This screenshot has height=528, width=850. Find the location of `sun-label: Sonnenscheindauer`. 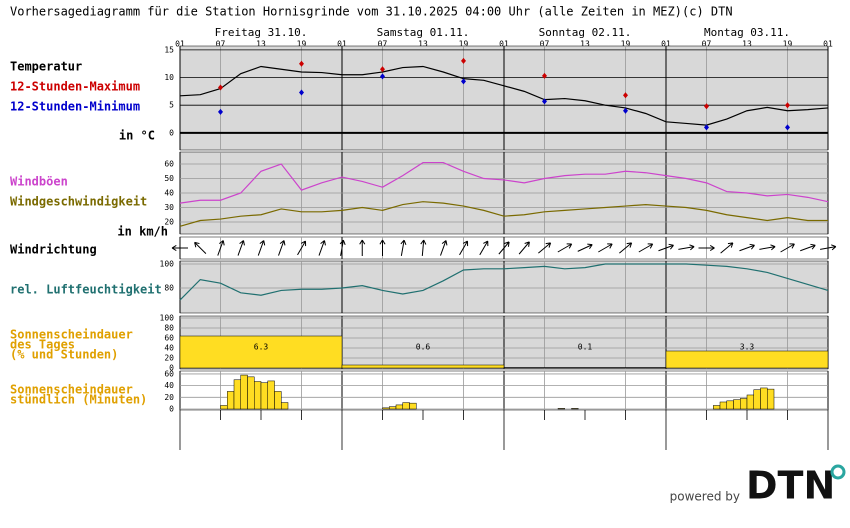

sun-label: Sonnenscheindauer is located at coordinates (71, 335).